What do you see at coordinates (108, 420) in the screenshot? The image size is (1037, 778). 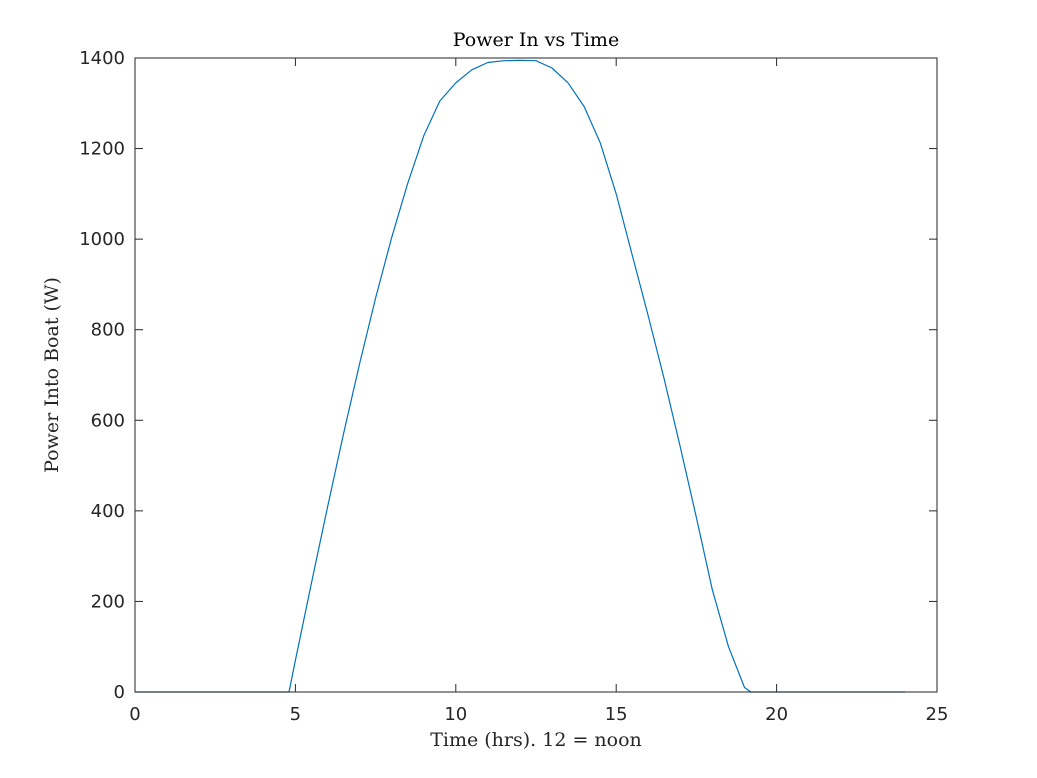 I see `y-tick-label: 600` at bounding box center [108, 420].